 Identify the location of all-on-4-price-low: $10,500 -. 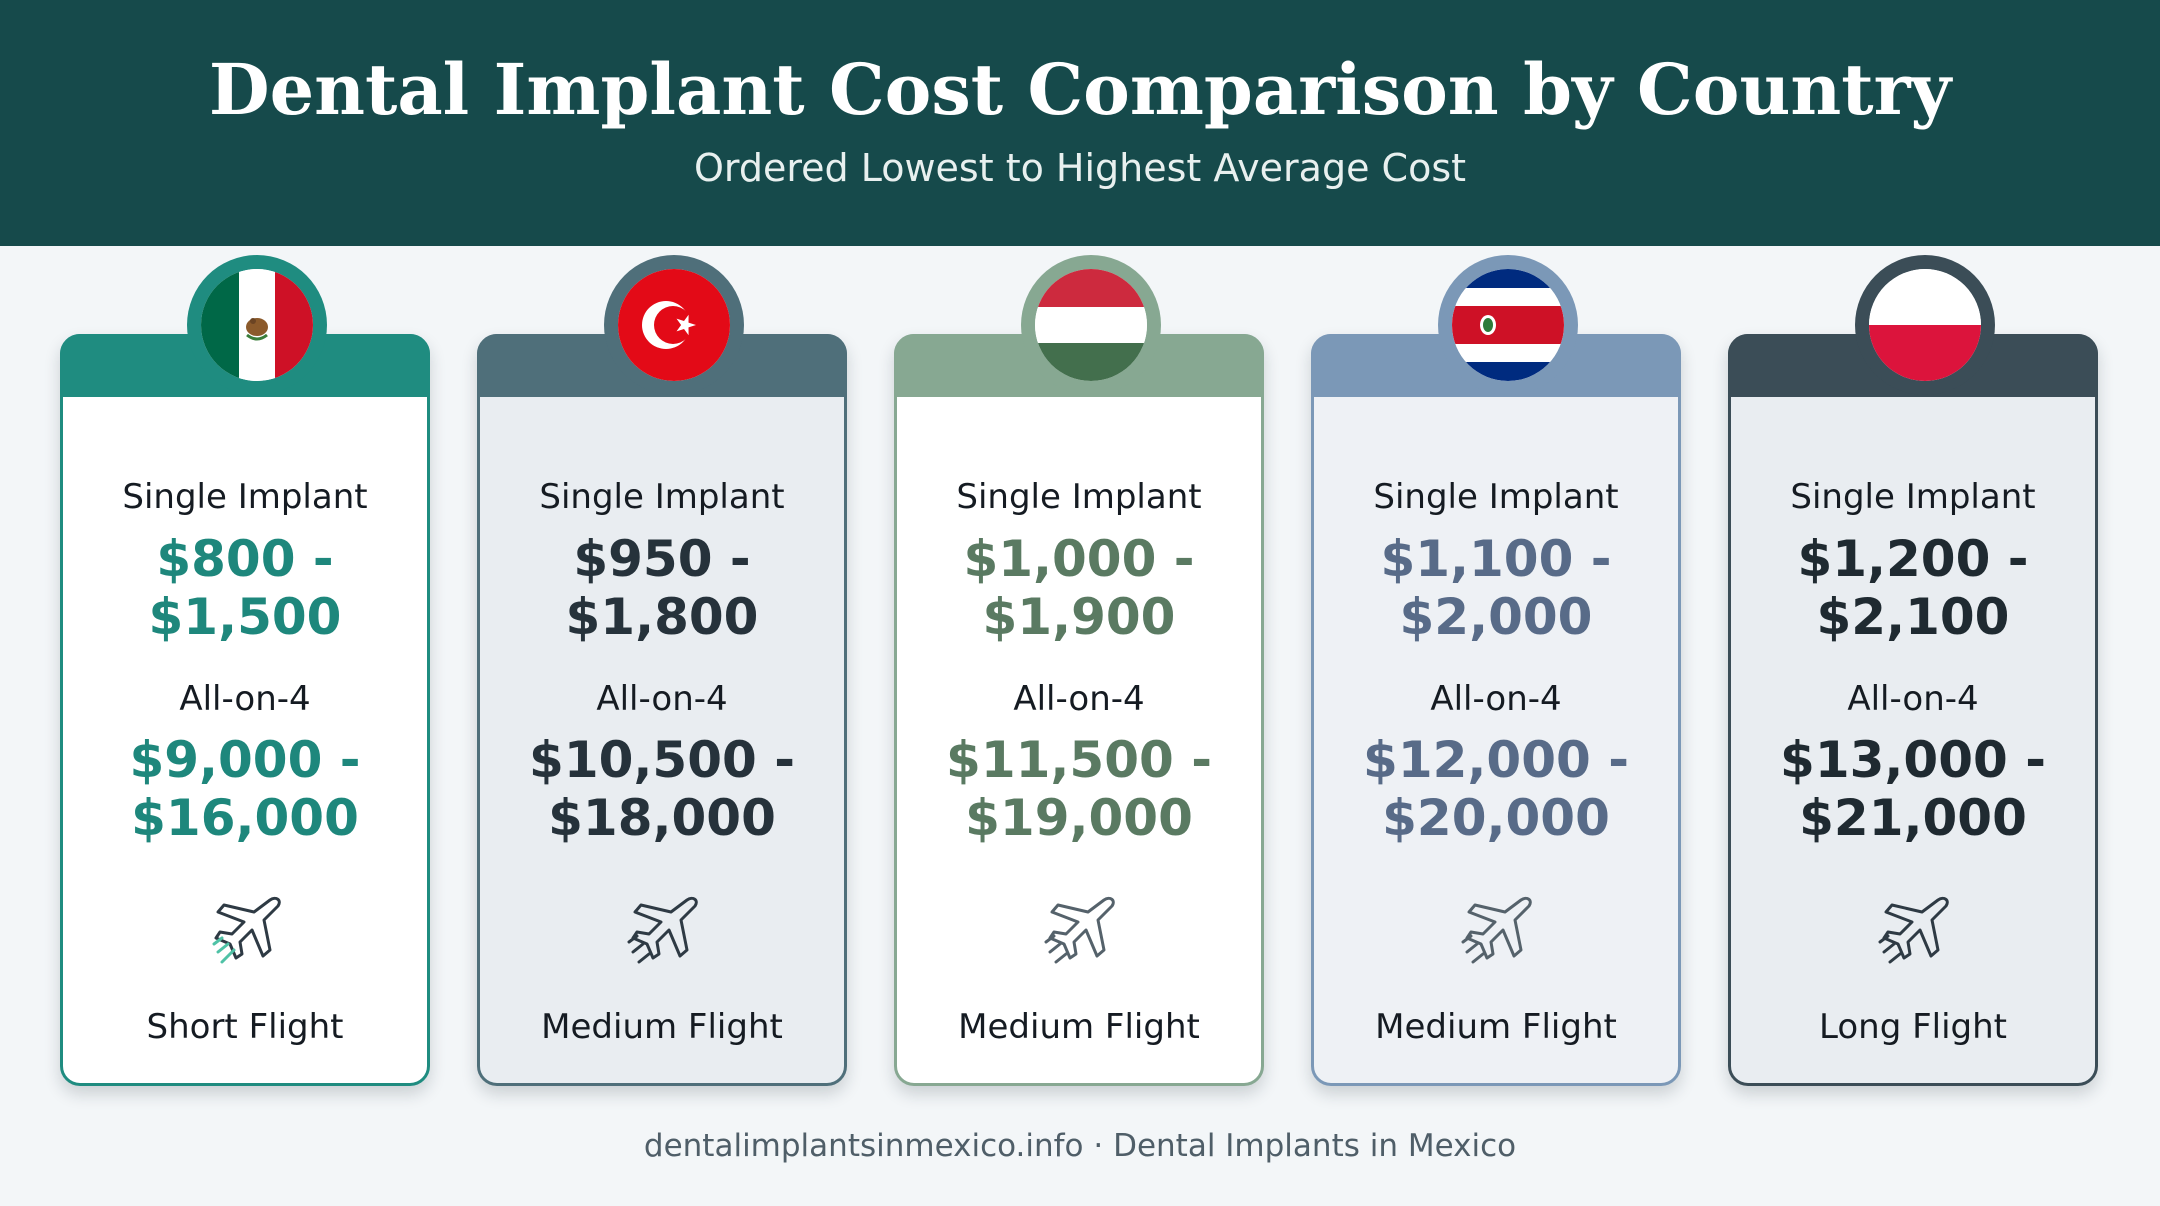
(662, 760).